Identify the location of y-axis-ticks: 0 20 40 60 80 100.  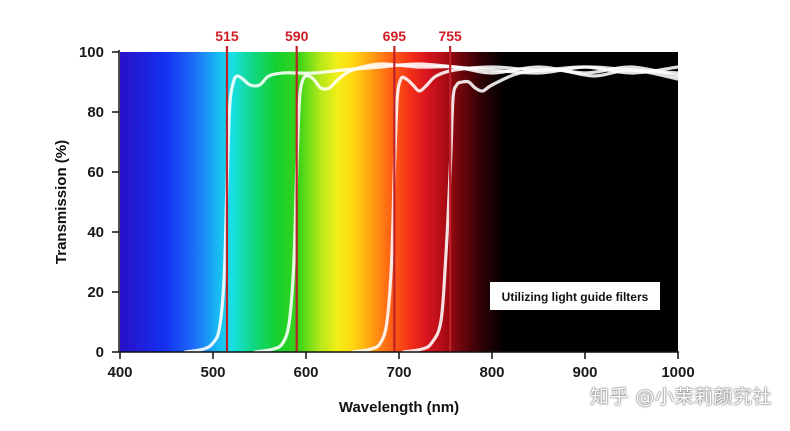
(99, 202).